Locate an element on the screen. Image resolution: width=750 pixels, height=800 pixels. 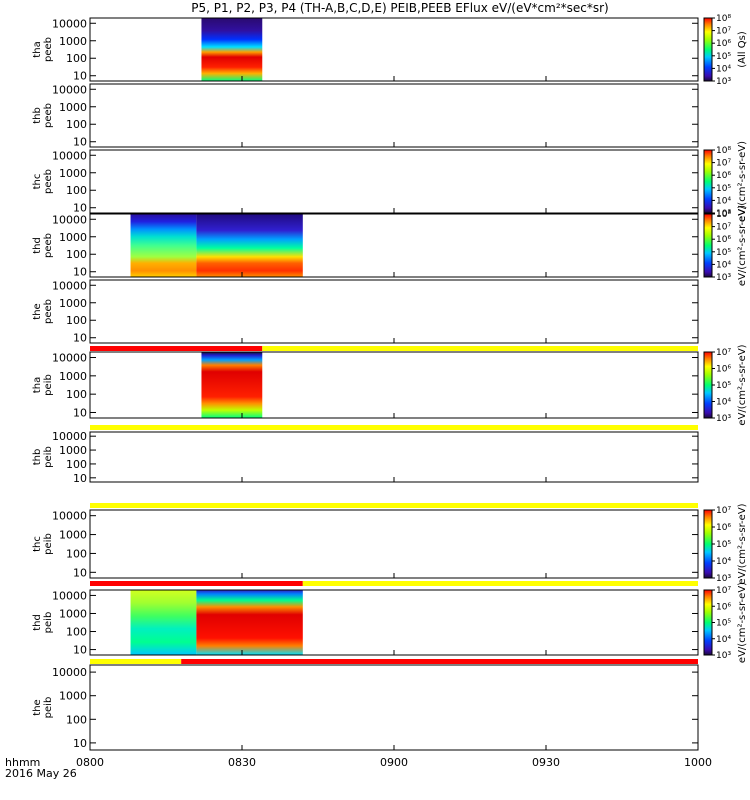
time-axis-label: hhmm is located at coordinates (22, 762).